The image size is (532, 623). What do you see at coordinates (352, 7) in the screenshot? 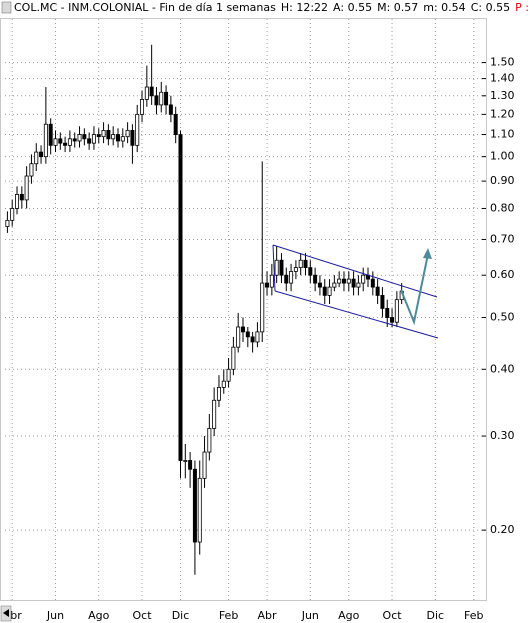
I see `header-stat: A: 0.55` at bounding box center [352, 7].